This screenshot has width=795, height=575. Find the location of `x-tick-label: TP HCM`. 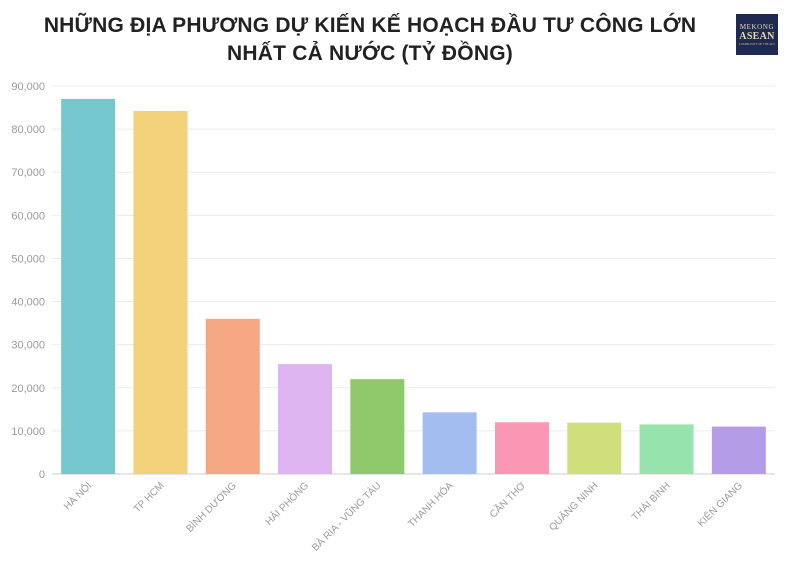

x-tick-label: TP HCM is located at coordinates (149, 497).